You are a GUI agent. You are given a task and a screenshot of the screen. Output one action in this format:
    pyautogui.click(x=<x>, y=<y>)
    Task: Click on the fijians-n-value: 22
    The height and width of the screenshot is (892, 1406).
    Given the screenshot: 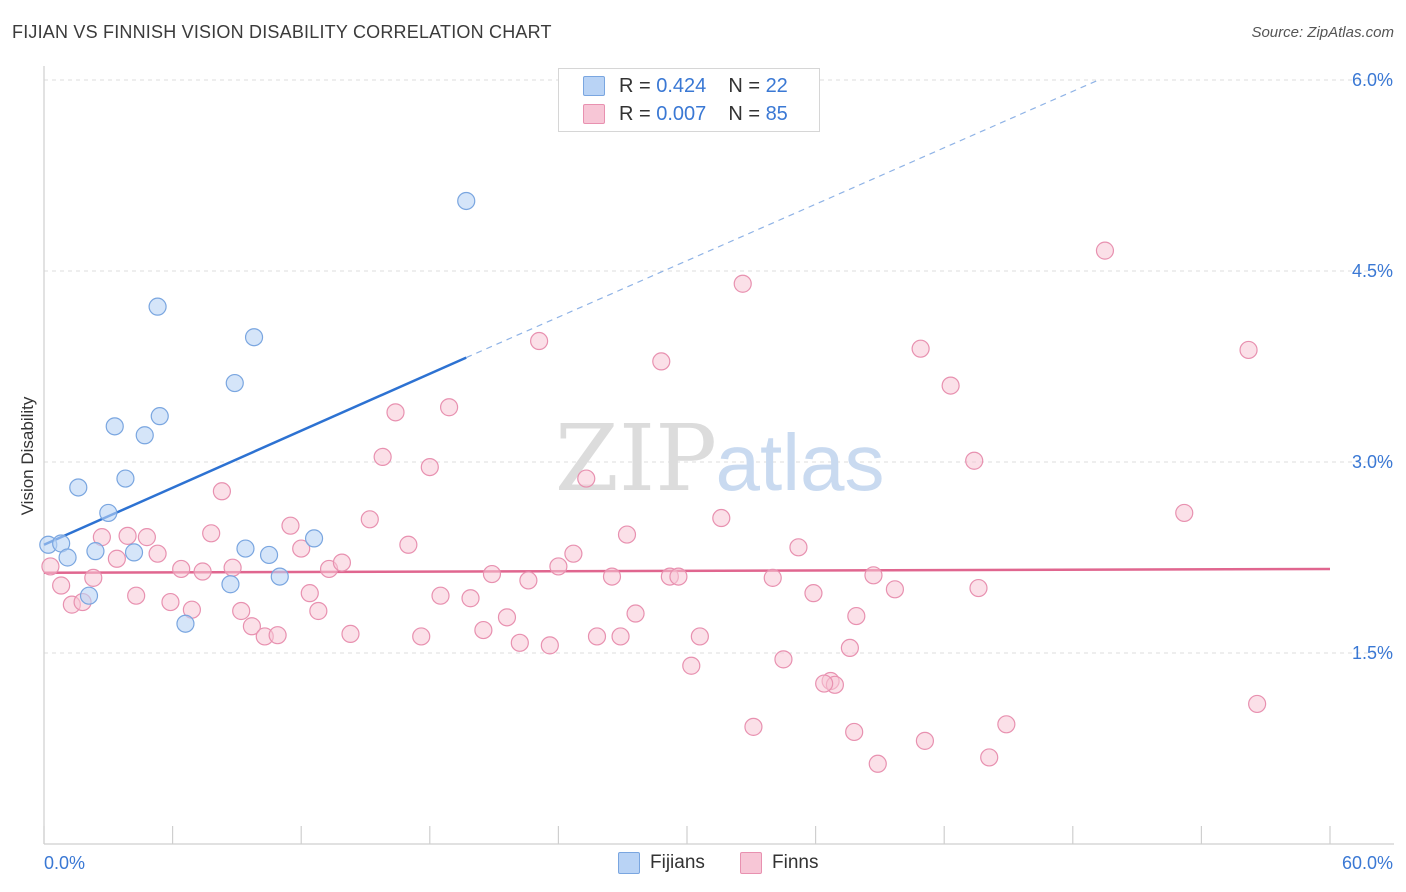 What is the action you would take?
    pyautogui.click(x=776, y=85)
    